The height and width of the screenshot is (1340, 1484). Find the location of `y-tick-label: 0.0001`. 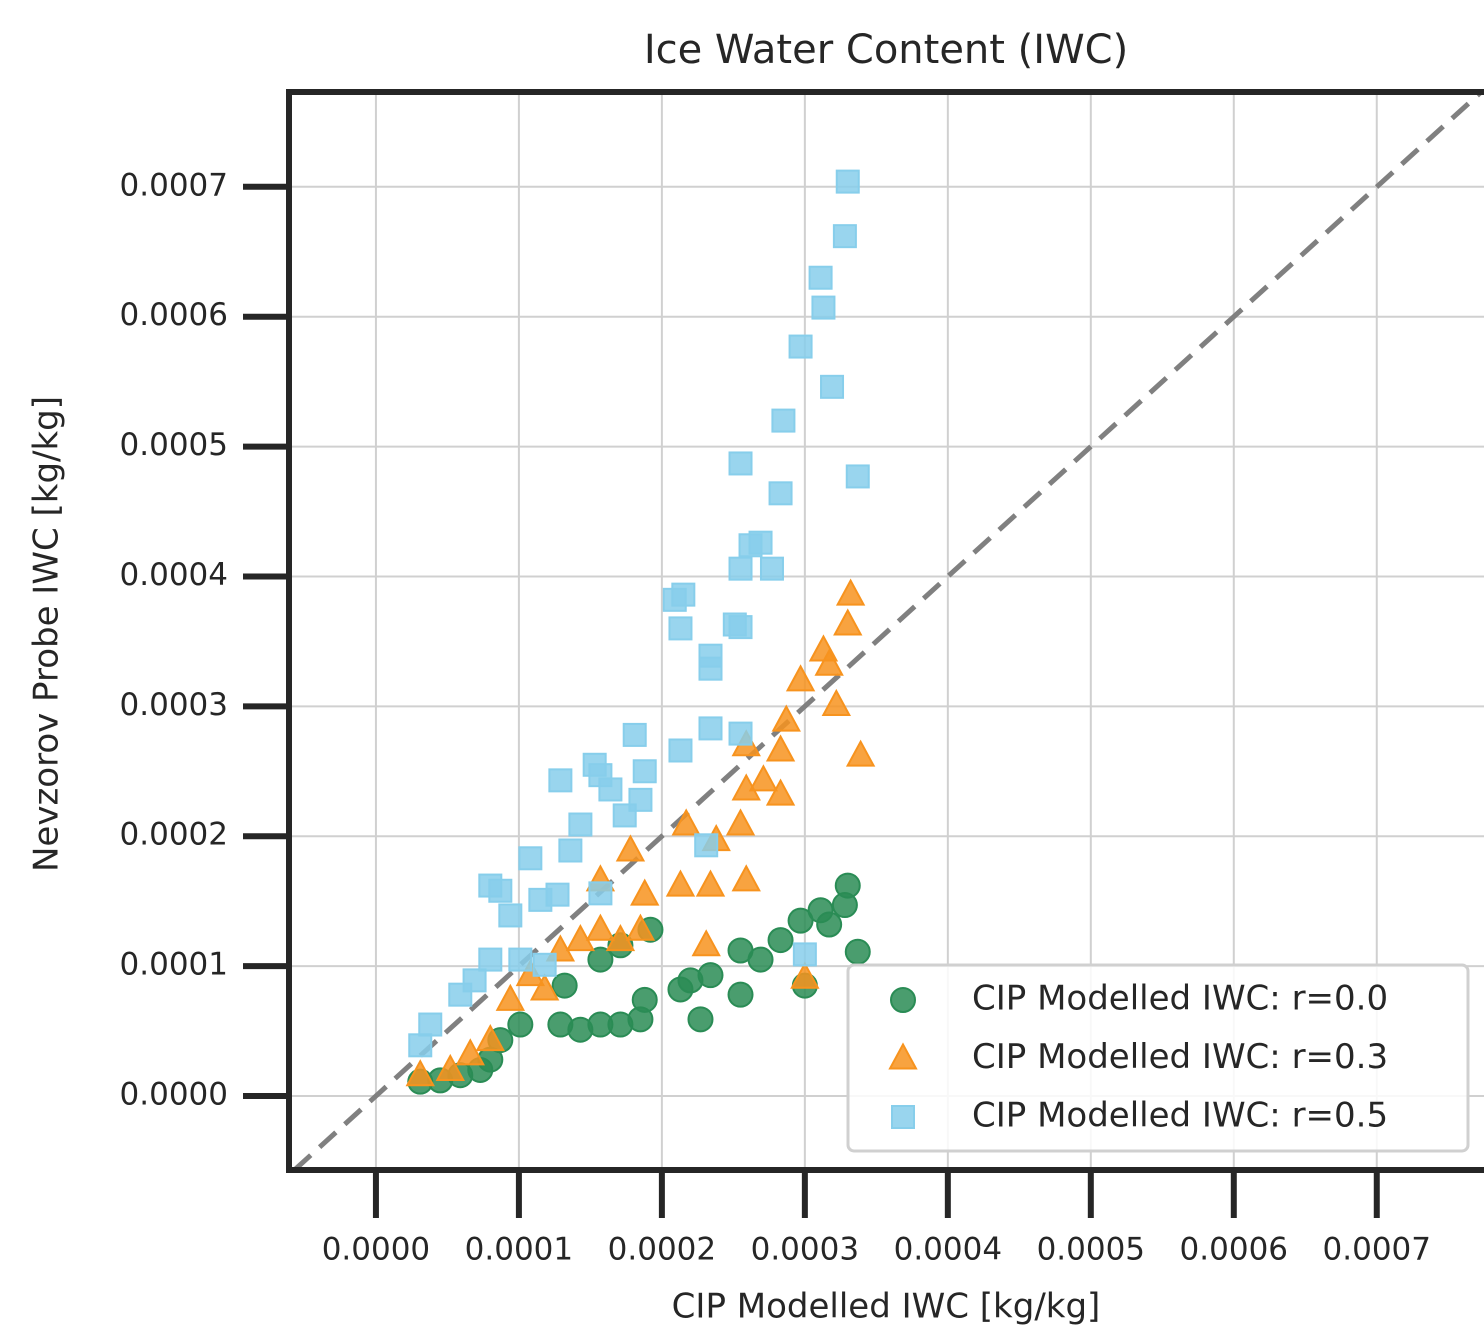

y-tick-label: 0.0001 is located at coordinates (174, 965).